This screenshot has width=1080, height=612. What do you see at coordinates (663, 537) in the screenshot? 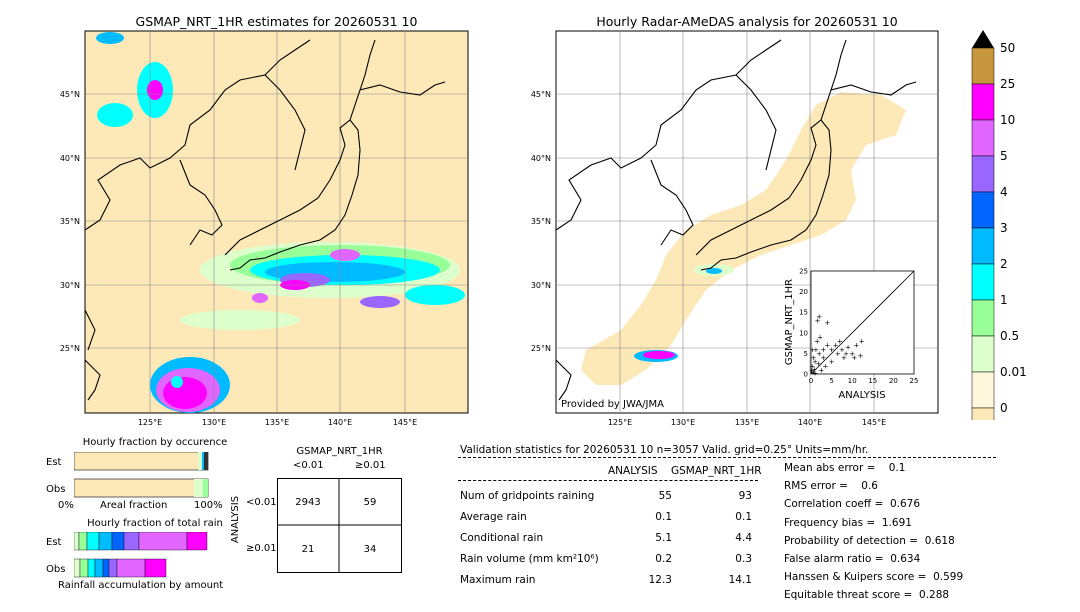
I see `stats-analysis: 5.1` at bounding box center [663, 537].